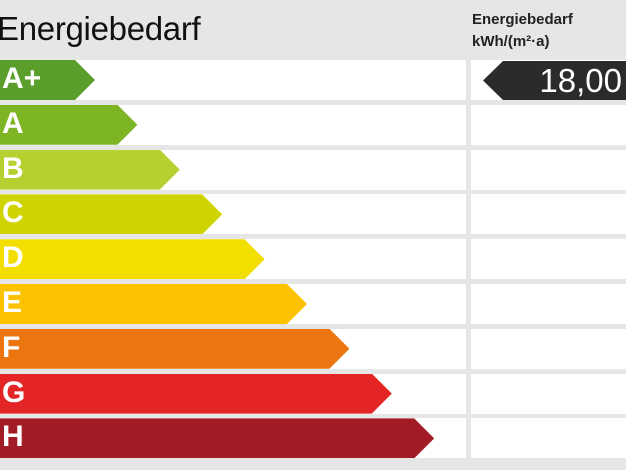 The height and width of the screenshot is (470, 626). I want to click on bar-b: B, so click(90, 169).